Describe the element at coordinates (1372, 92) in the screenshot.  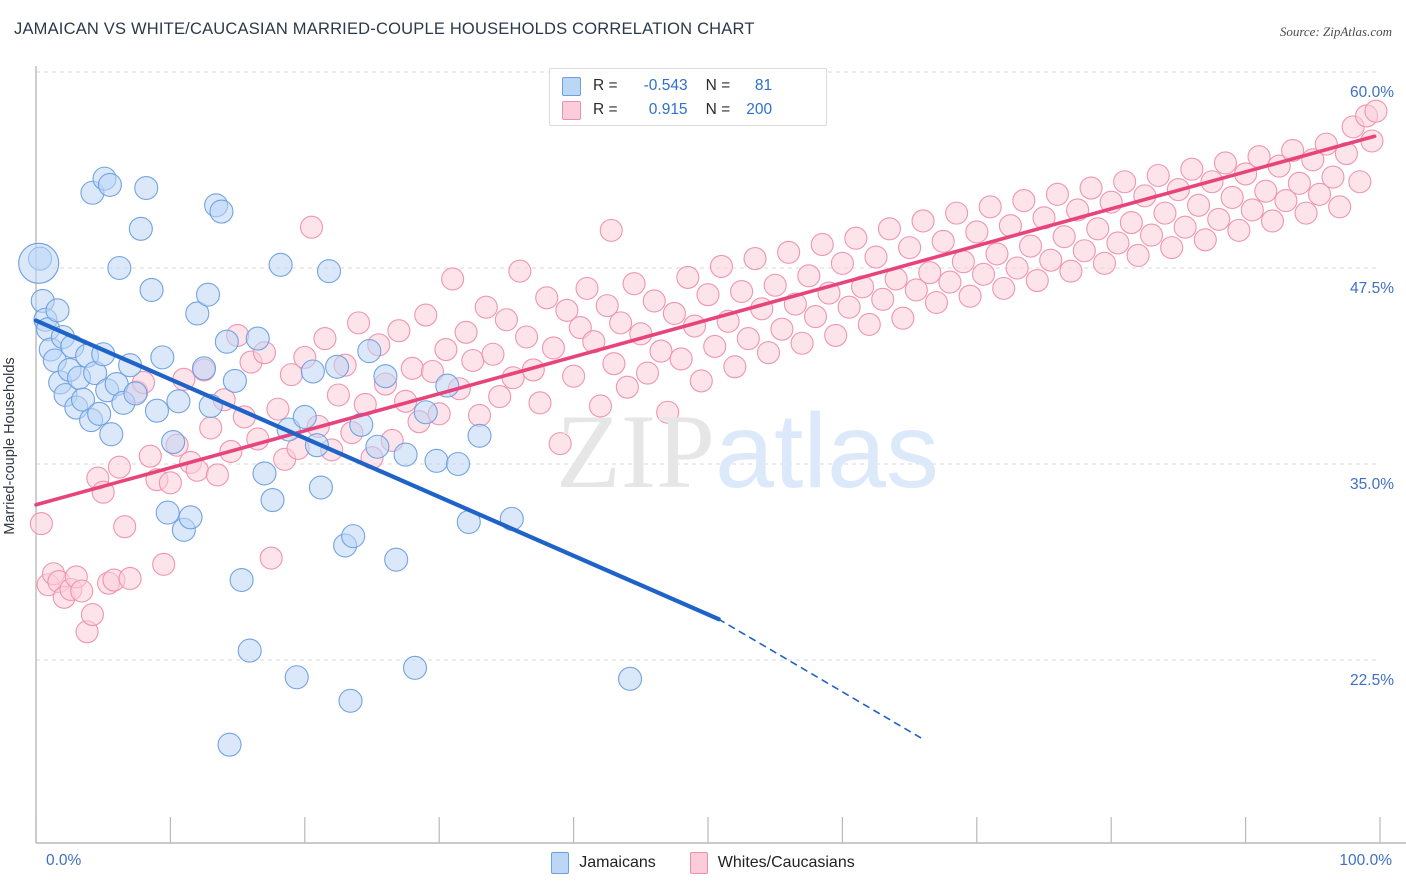
I see `y-axis-tick-label: 60.0%` at that location.